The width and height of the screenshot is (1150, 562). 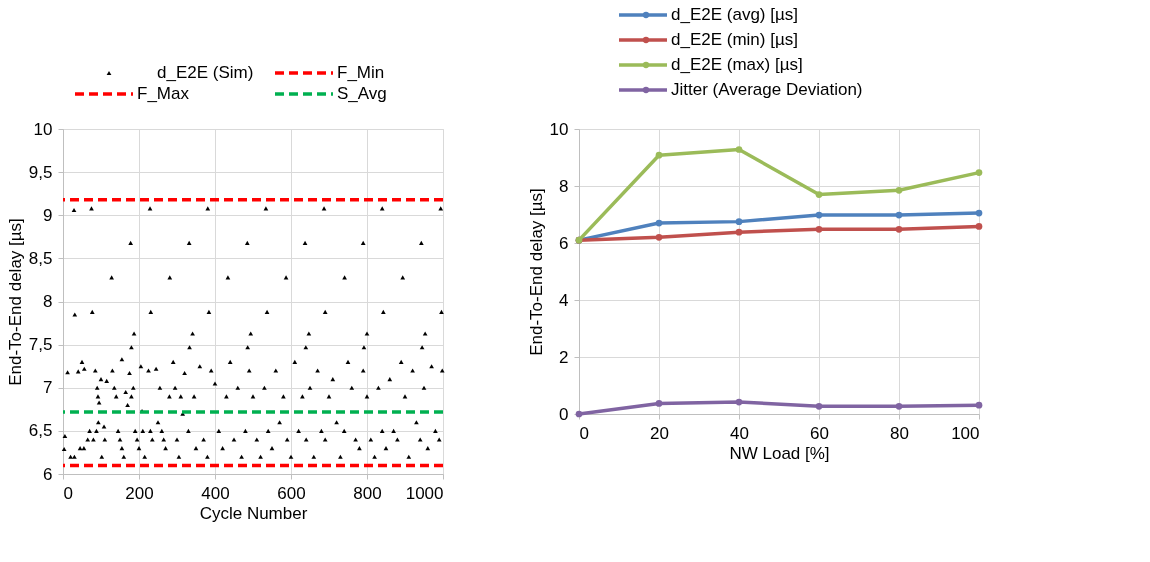 I want to click on x-tick-label: 100, so click(x=965, y=433).